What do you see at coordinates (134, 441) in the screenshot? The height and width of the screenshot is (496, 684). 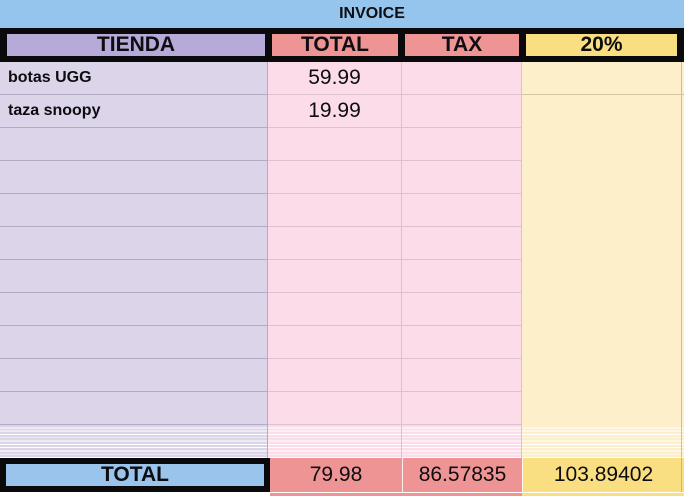 I see `condensed-col-tienda` at bounding box center [134, 441].